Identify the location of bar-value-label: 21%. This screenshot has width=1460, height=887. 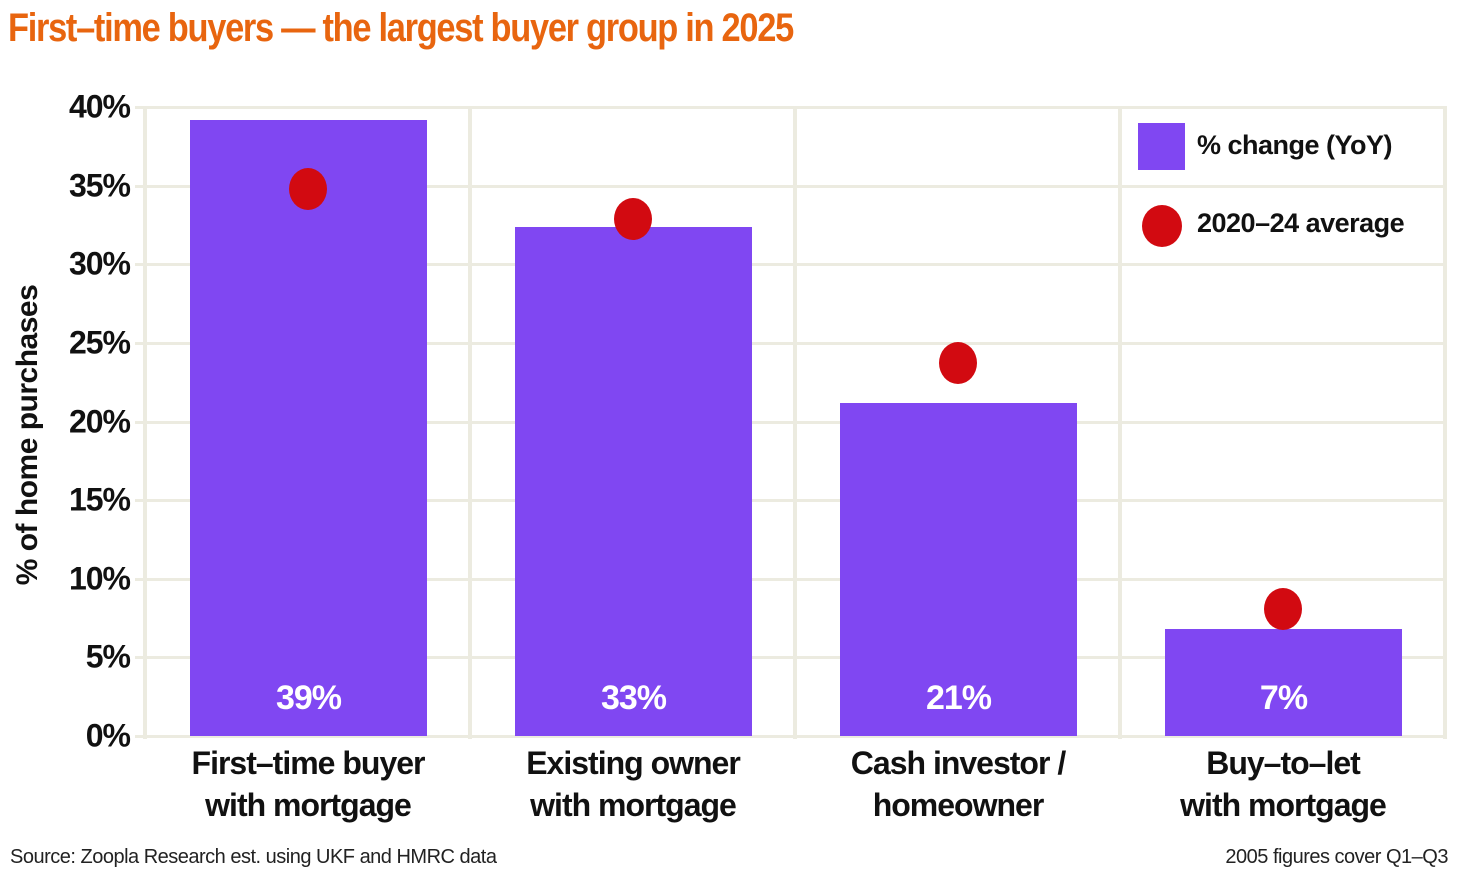
(958, 698).